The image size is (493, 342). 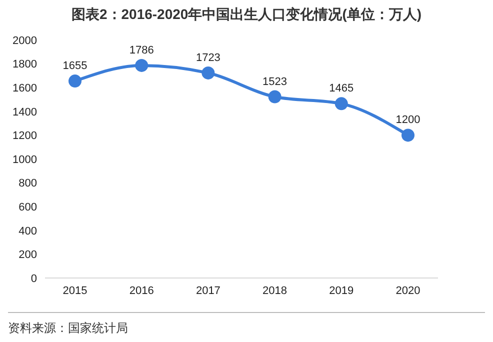 I want to click on x-tick-label: 2018, so click(x=275, y=290).